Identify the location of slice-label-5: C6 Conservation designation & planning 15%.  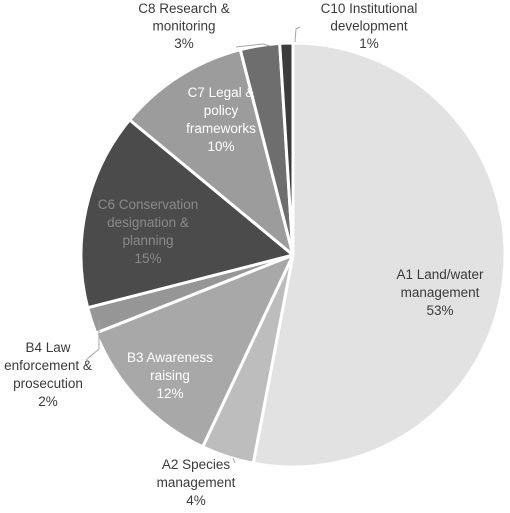
(148, 231).